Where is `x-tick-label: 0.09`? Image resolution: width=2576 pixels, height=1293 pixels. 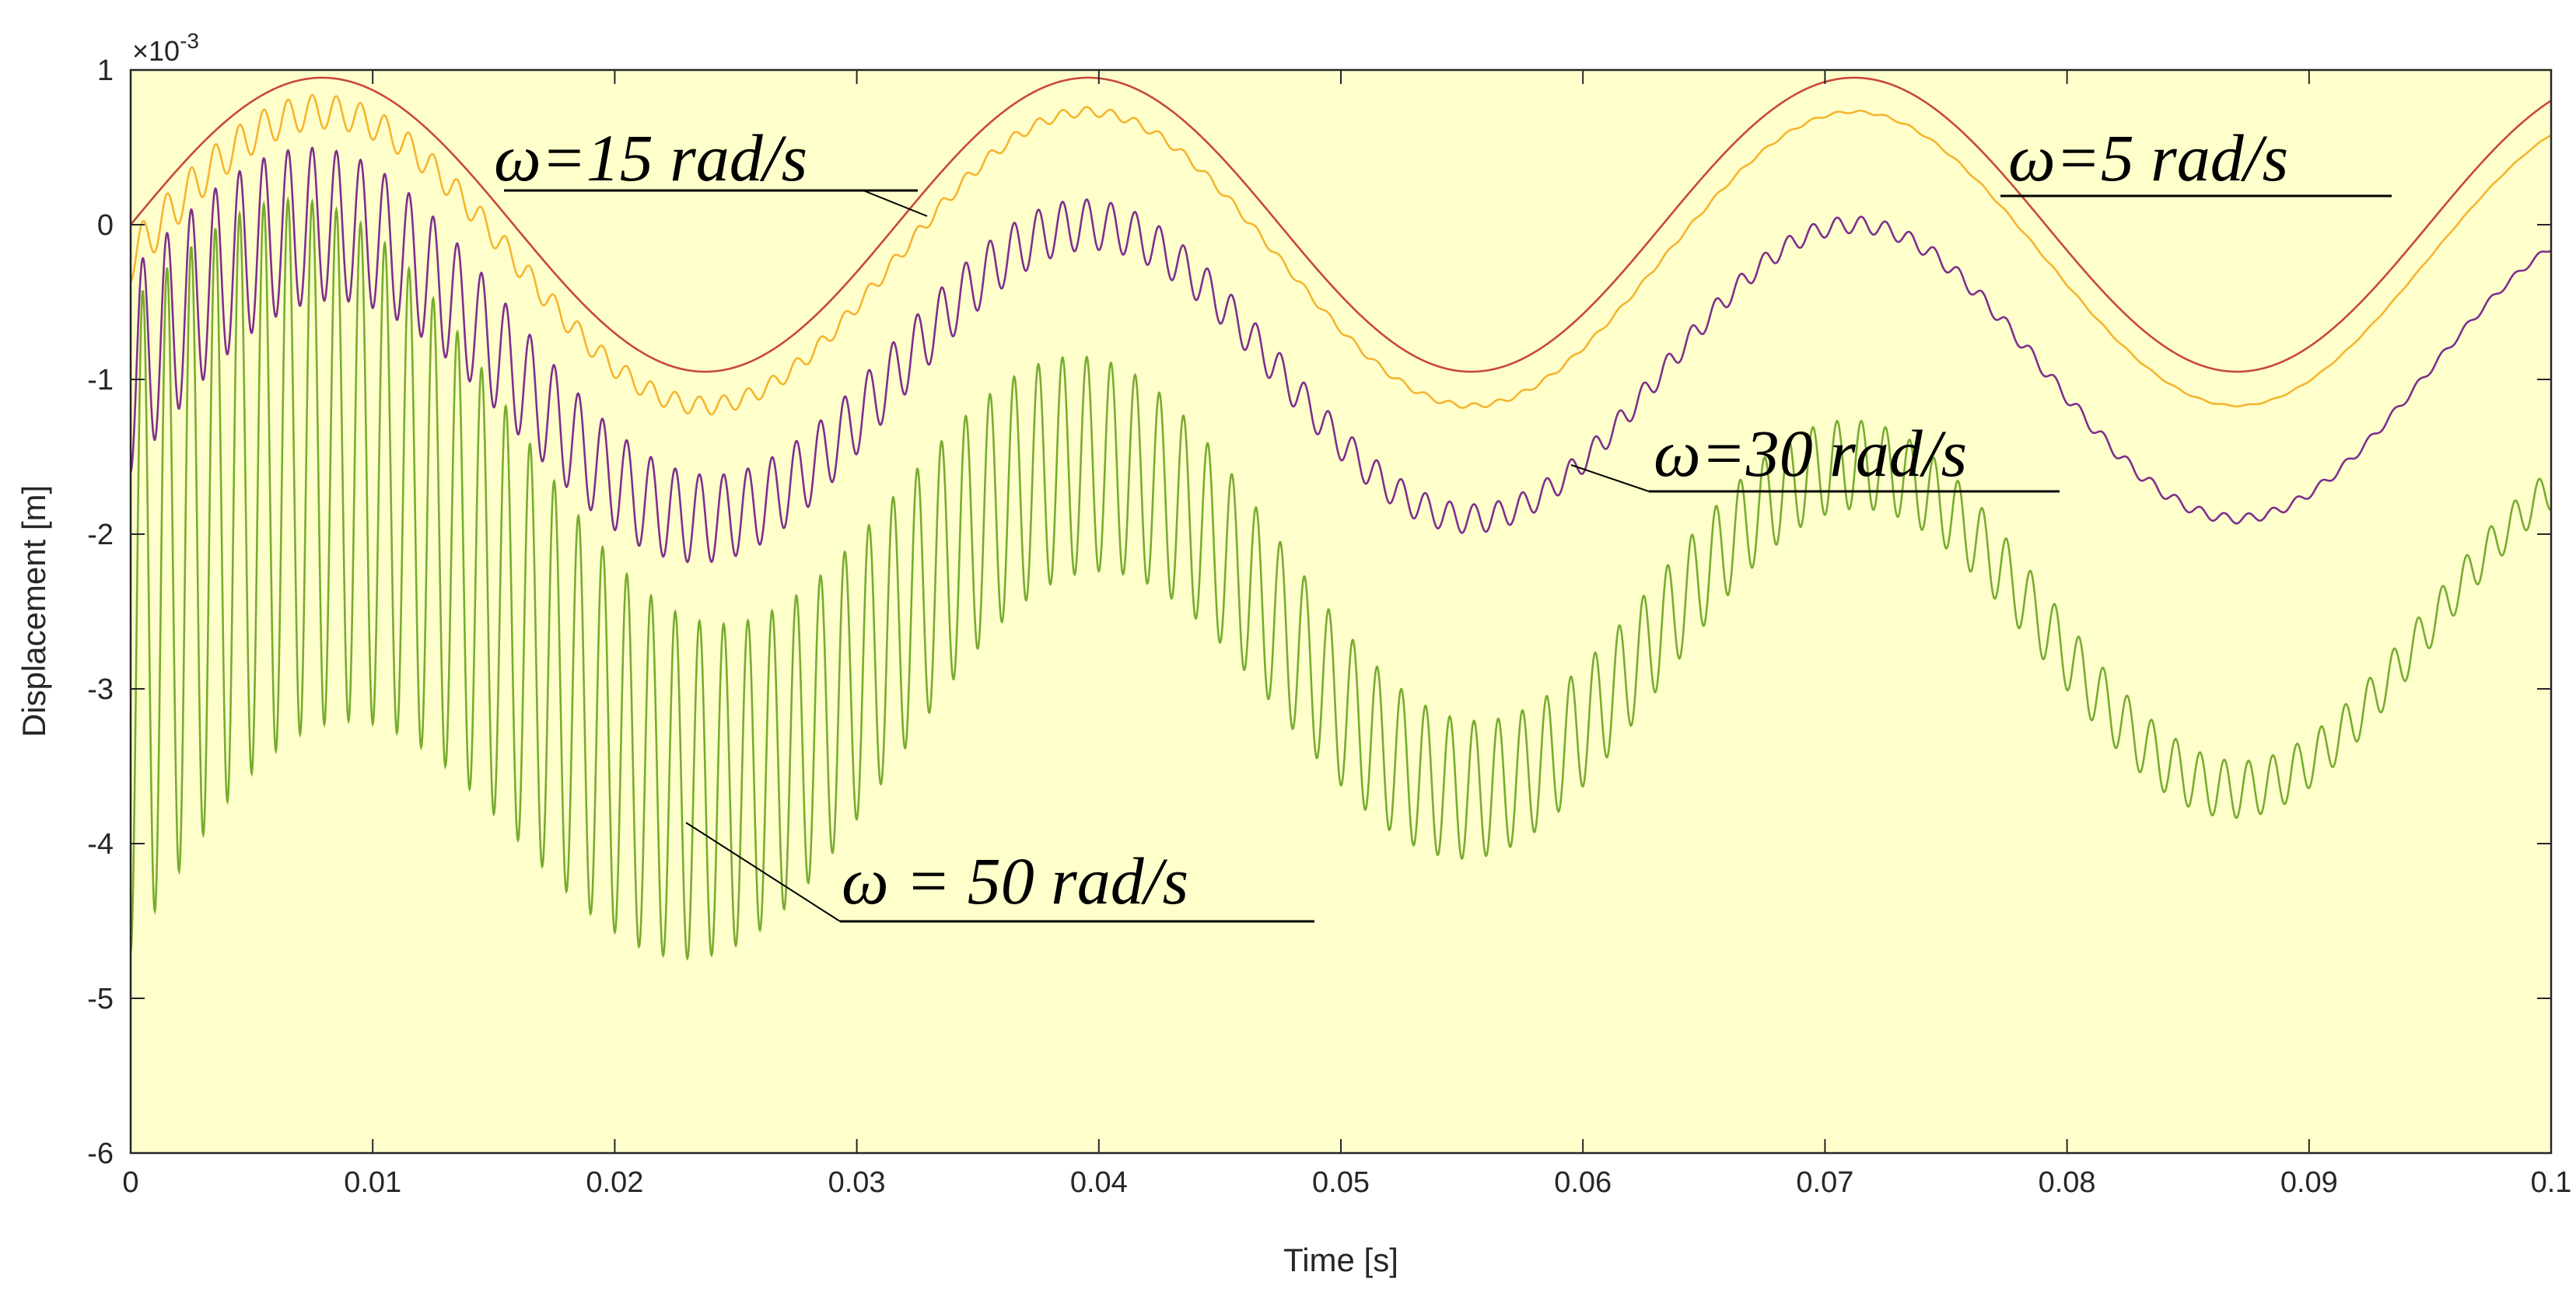
x-tick-label: 0.09 is located at coordinates (2309, 1183).